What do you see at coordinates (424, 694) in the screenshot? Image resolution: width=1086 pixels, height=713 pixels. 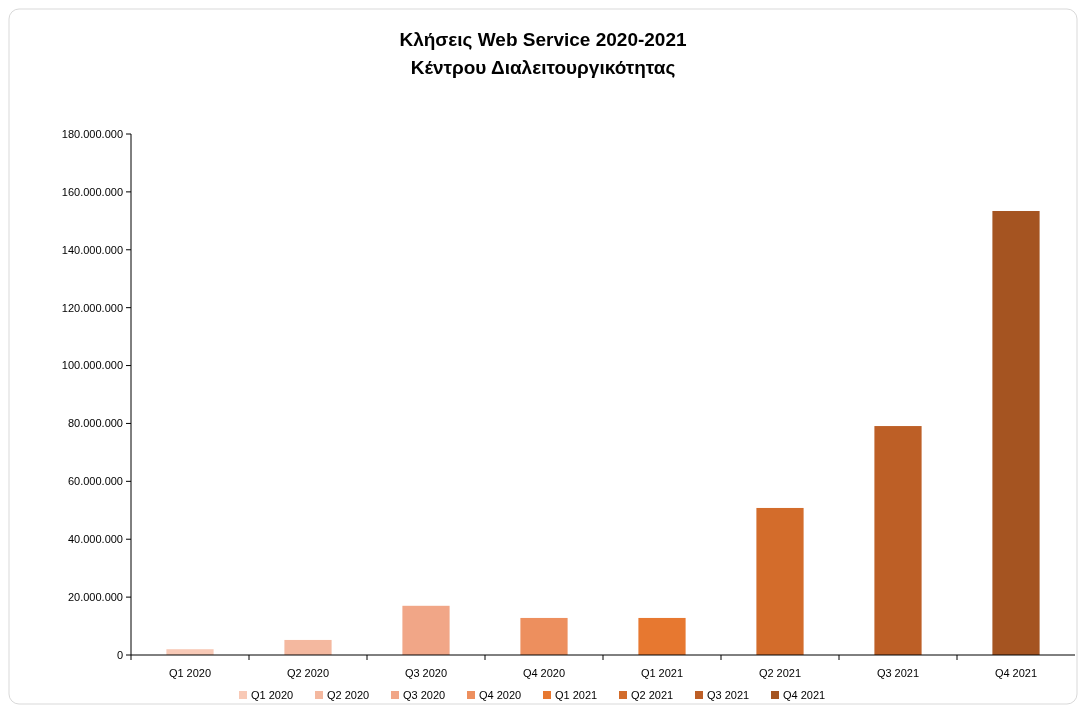 I see `legend-label: Q3 2020` at bounding box center [424, 694].